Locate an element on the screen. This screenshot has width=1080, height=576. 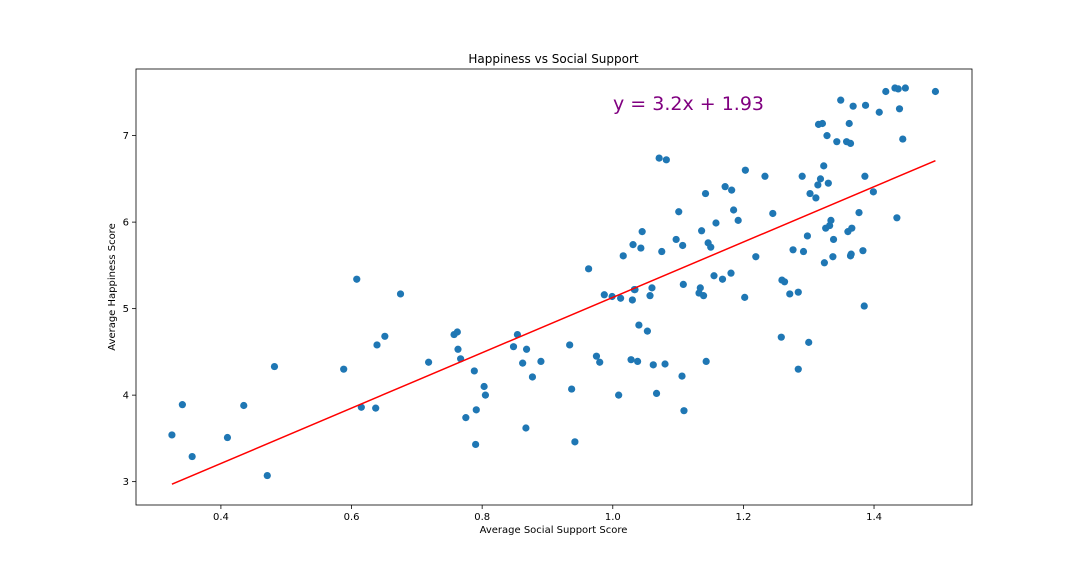
chart-title: Happiness vs Social Support is located at coordinates (553, 59).